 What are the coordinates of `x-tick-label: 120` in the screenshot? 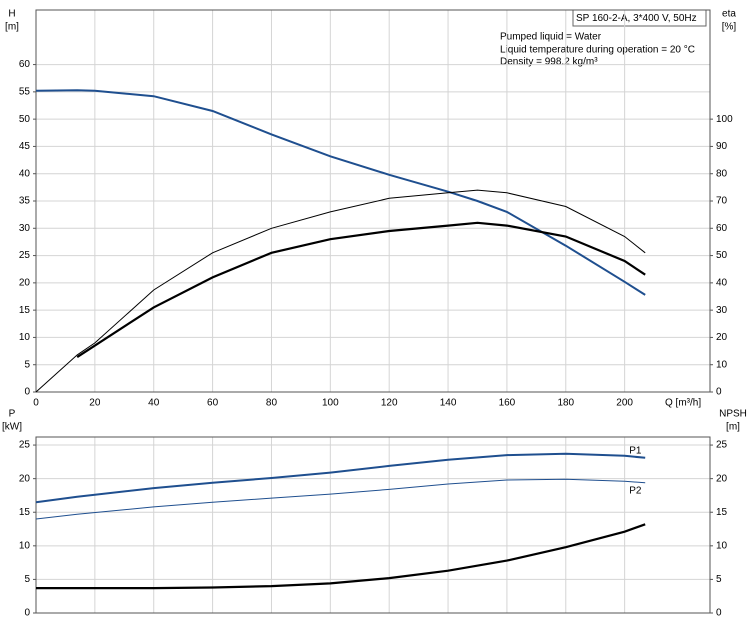 It's located at (389, 403).